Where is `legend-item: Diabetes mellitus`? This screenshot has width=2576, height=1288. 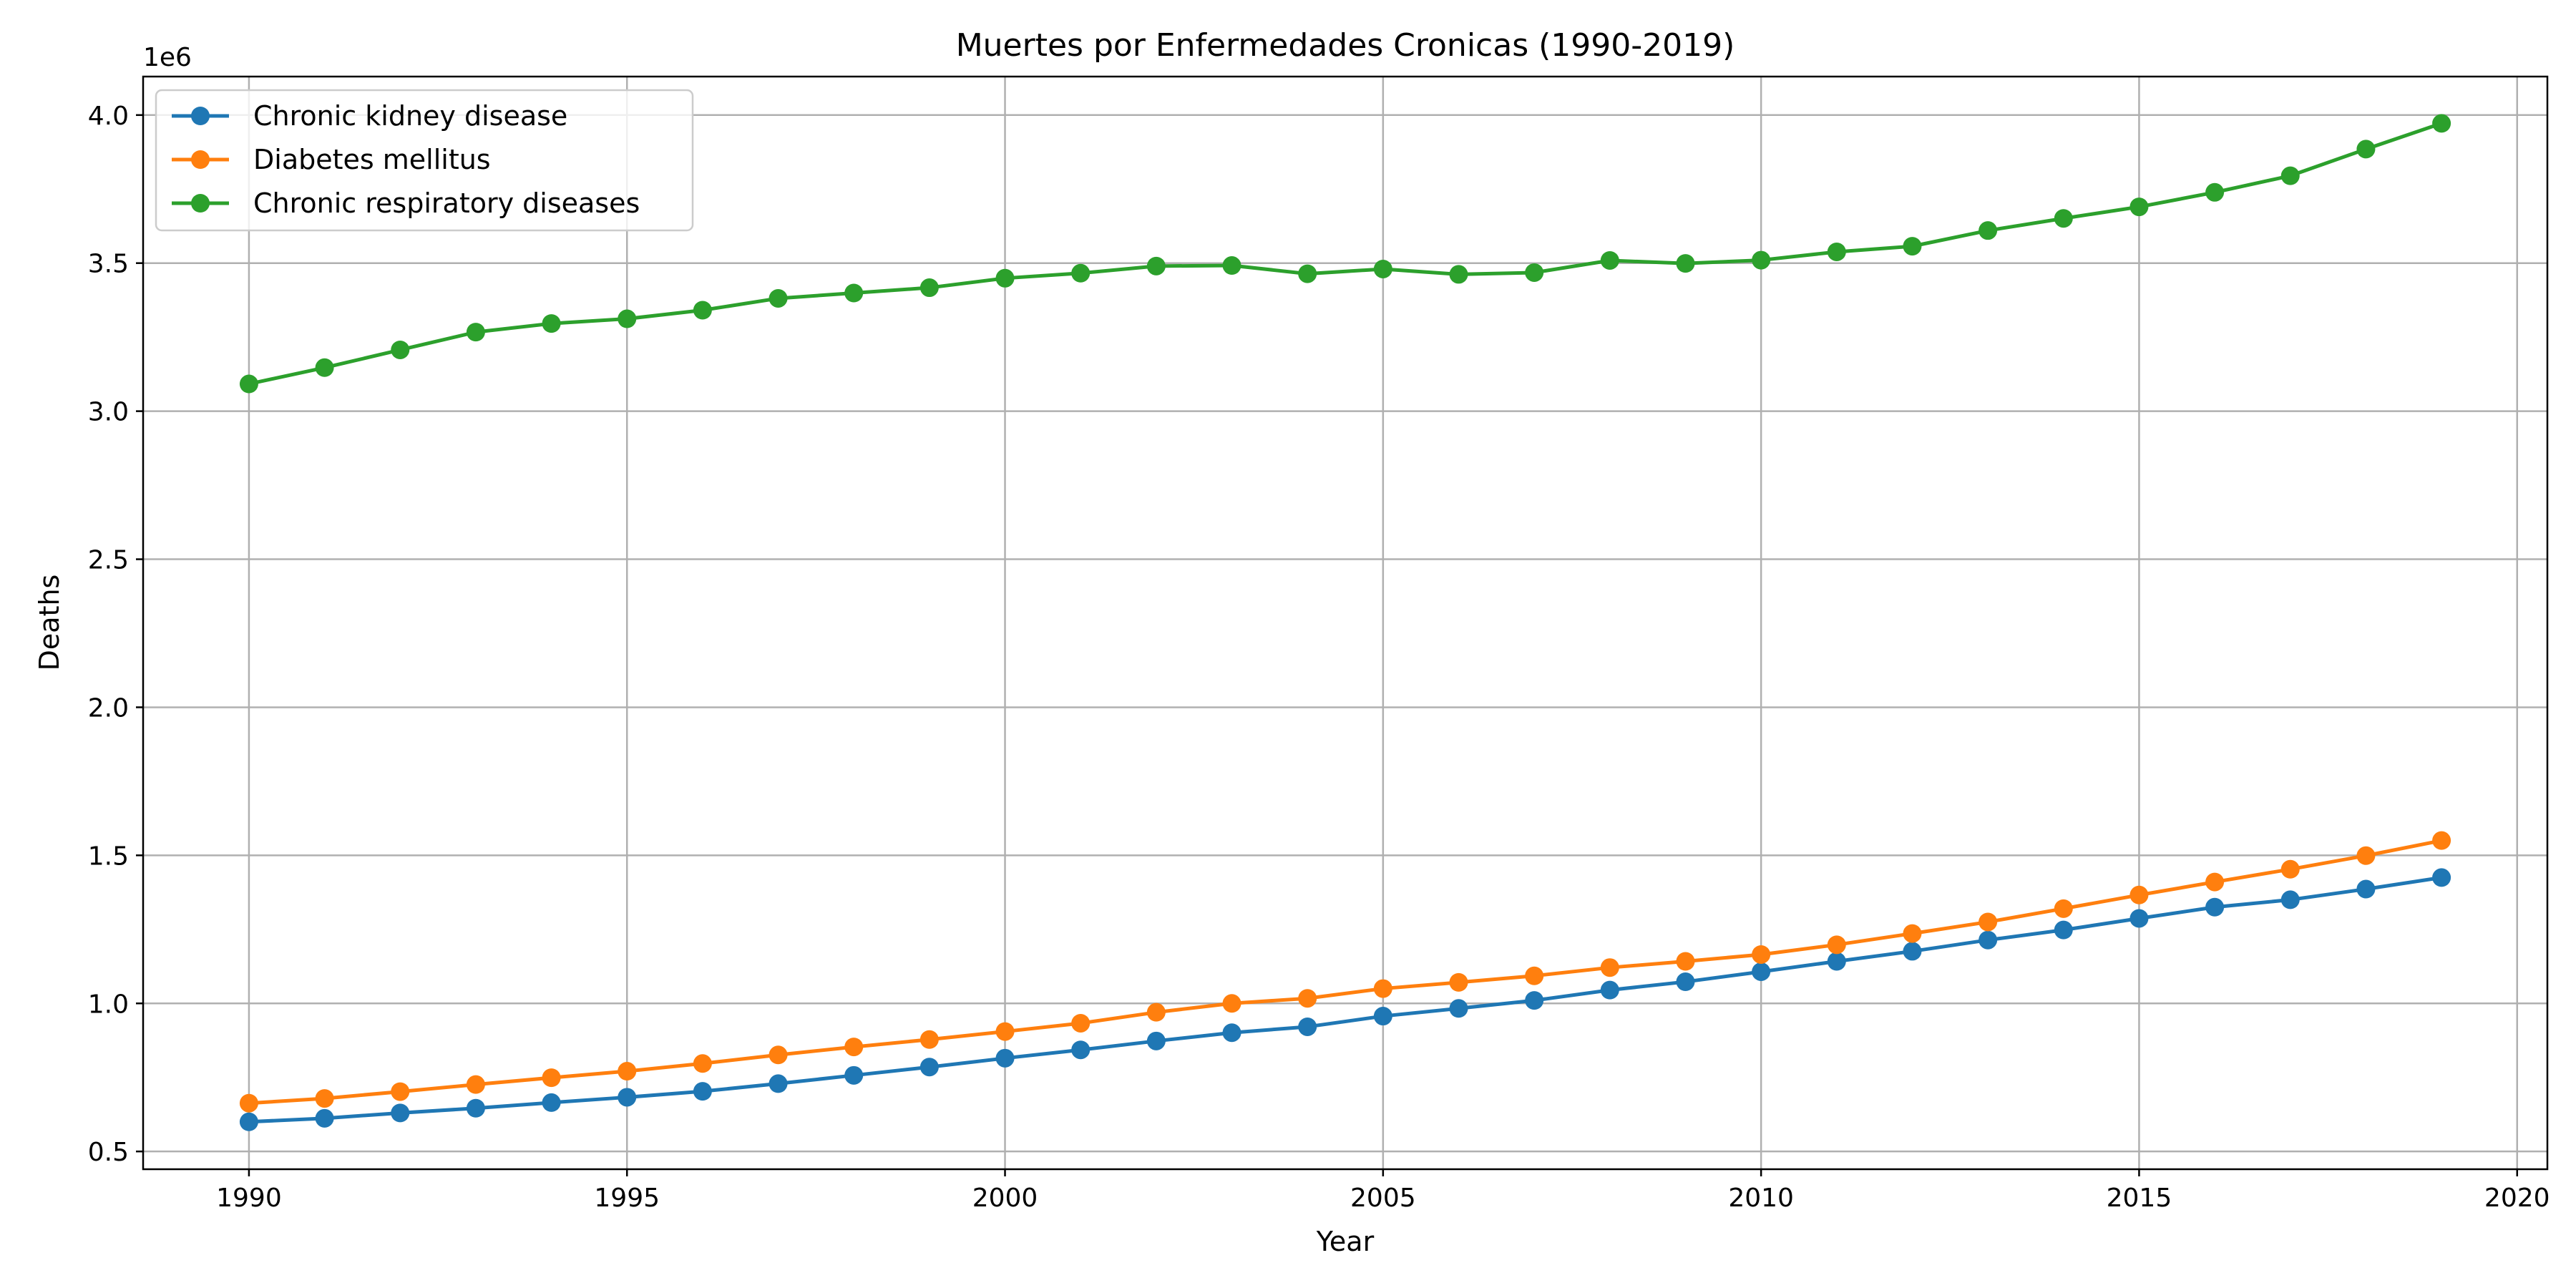 legend-item: Diabetes mellitus is located at coordinates (331, 159).